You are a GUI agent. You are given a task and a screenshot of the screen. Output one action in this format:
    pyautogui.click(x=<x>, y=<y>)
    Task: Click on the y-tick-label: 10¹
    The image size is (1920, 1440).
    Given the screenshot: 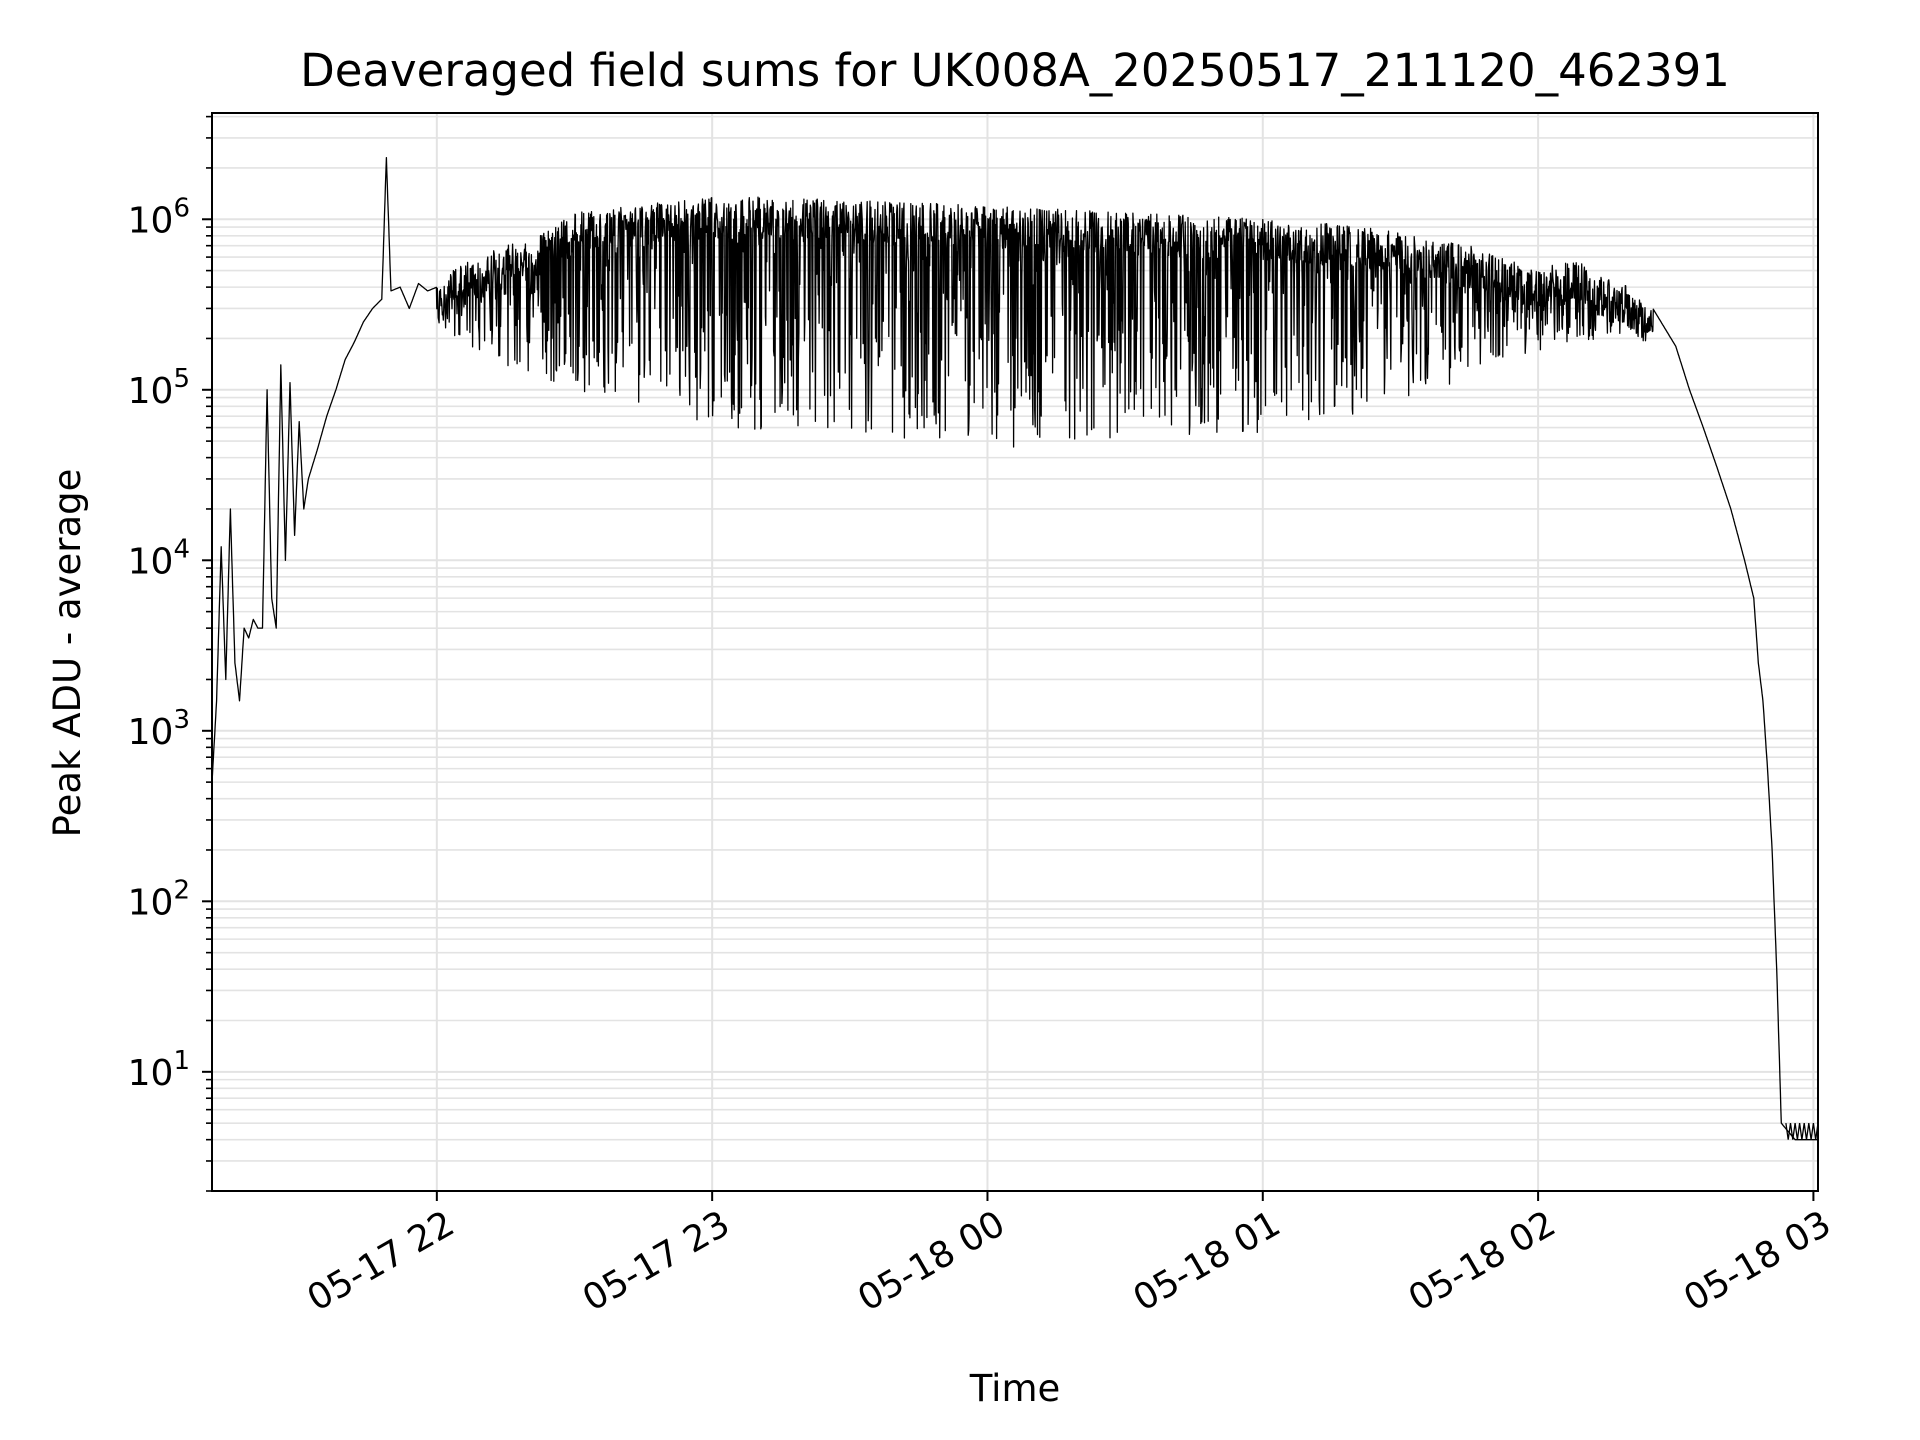 What is the action you would take?
    pyautogui.click(x=159, y=1070)
    